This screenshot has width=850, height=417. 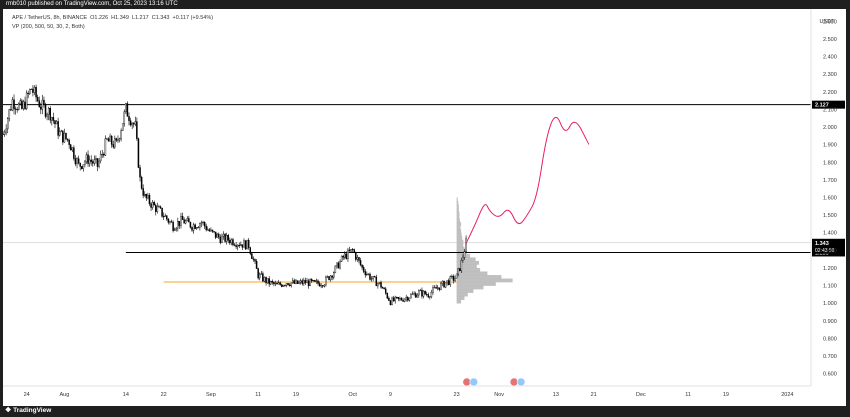 What do you see at coordinates (484, 250) in the screenshot?
I see `volume-profile` at bounding box center [484, 250].